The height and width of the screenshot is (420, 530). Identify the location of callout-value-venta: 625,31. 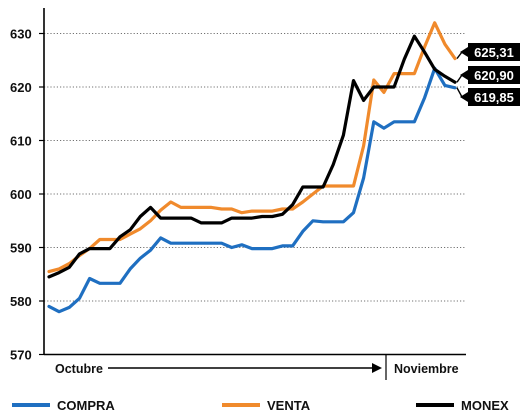
(494, 52).